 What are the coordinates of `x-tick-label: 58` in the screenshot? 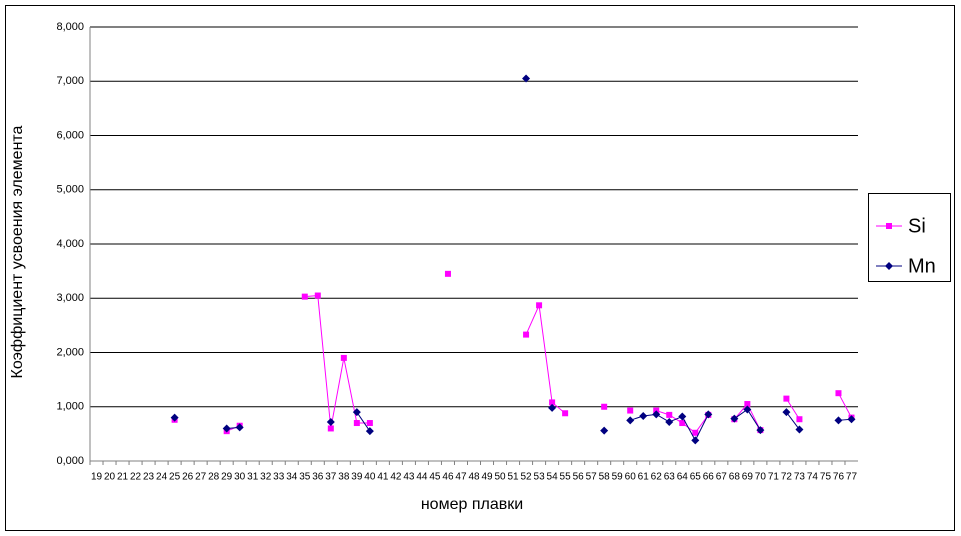 It's located at (605, 477).